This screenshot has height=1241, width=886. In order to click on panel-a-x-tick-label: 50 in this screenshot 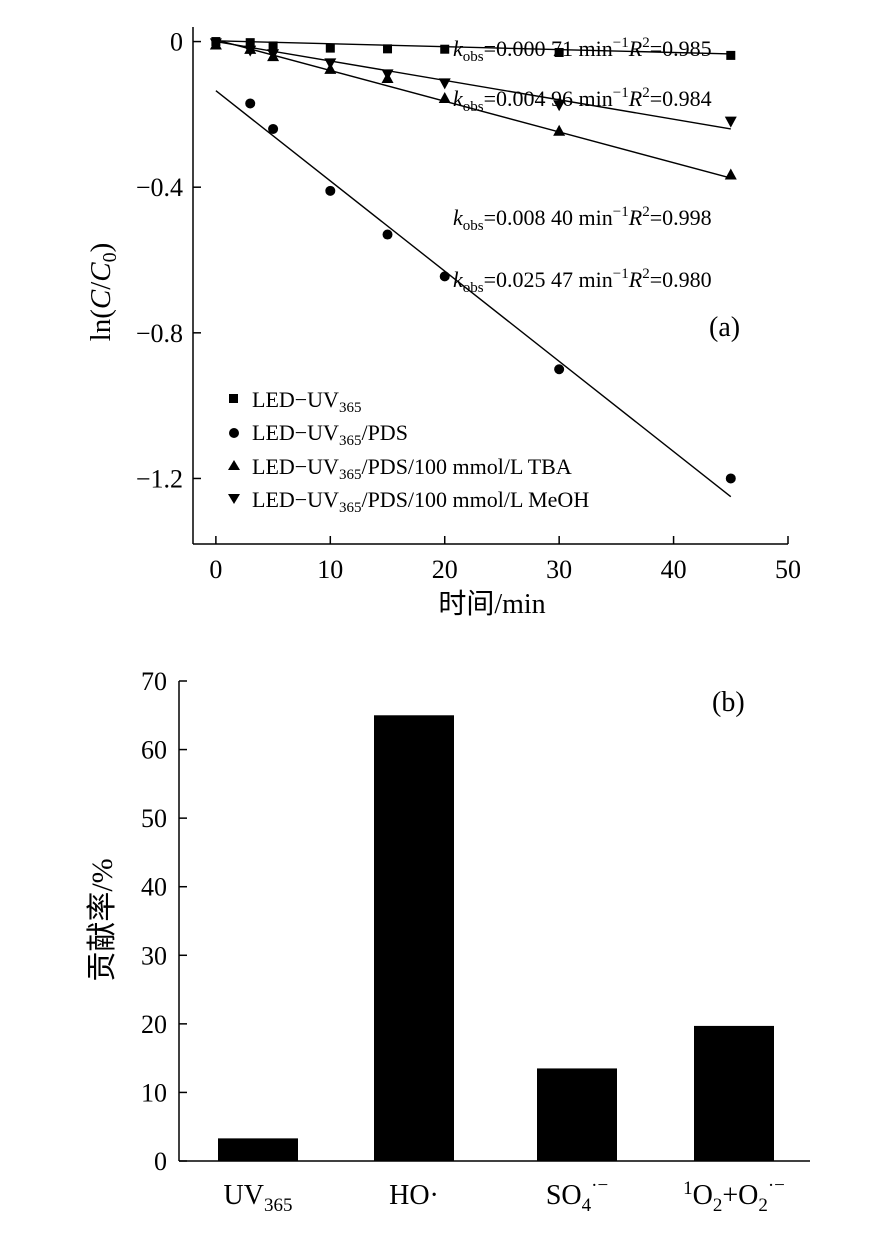, I will do `click(788, 569)`.